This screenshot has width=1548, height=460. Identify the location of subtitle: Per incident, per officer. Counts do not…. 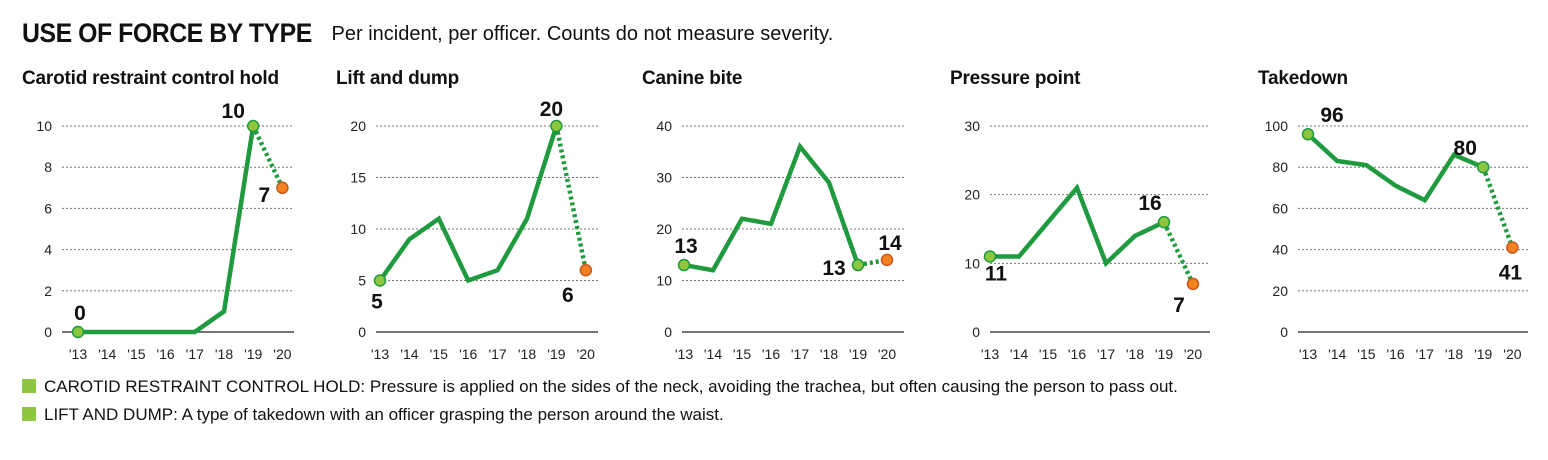
(582, 34).